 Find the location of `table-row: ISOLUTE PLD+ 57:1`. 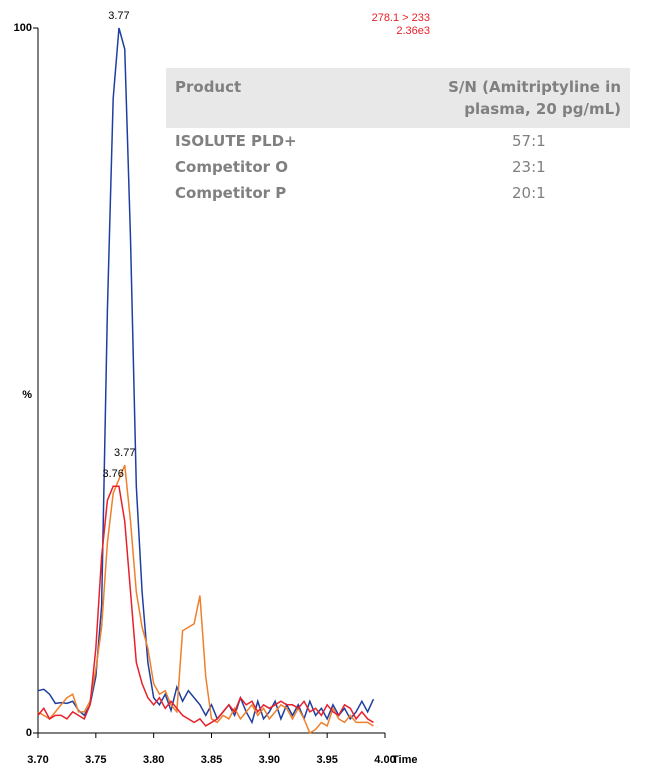

table-row: ISOLUTE PLD+ 57:1 is located at coordinates (398, 141).